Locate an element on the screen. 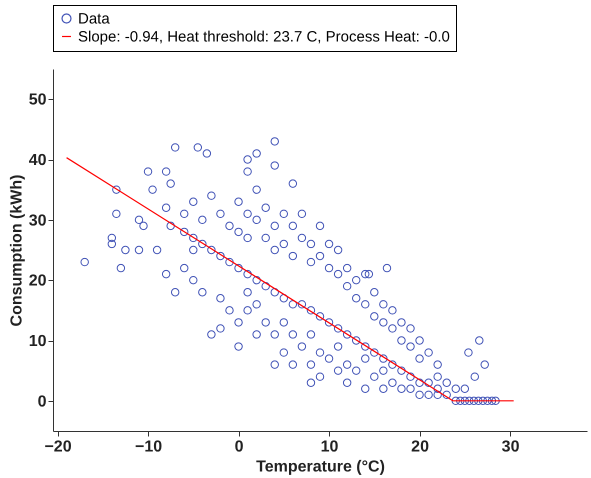 The image size is (591, 478). y-tick-label: 20 is located at coordinates (37, 281).